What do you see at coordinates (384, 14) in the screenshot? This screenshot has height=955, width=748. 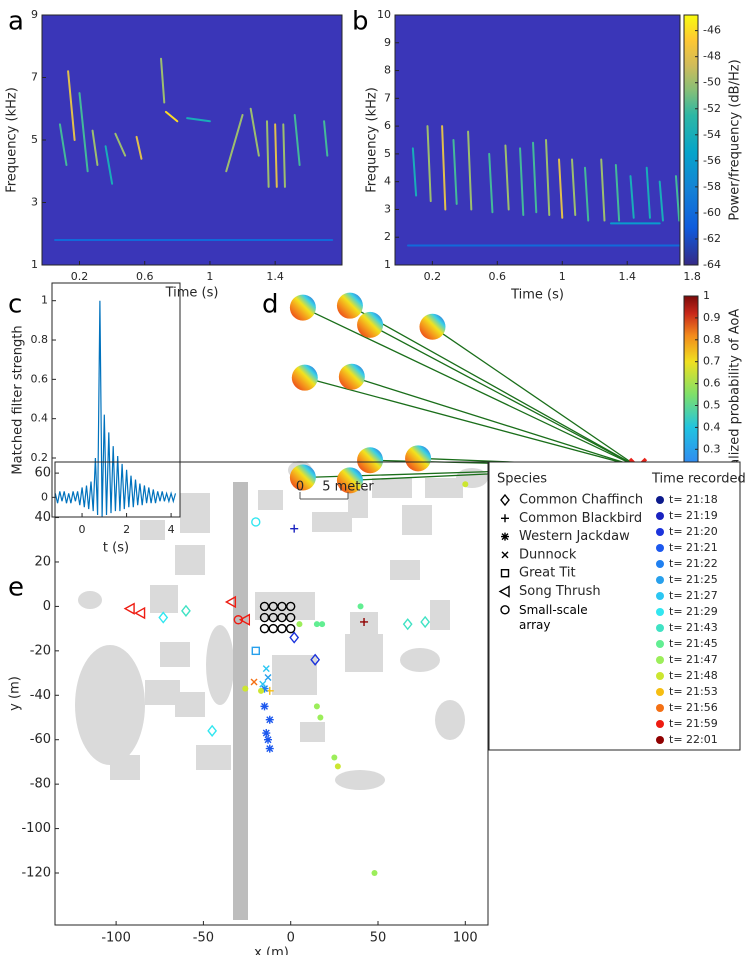 I see `y-tick-label: 10` at bounding box center [384, 14].